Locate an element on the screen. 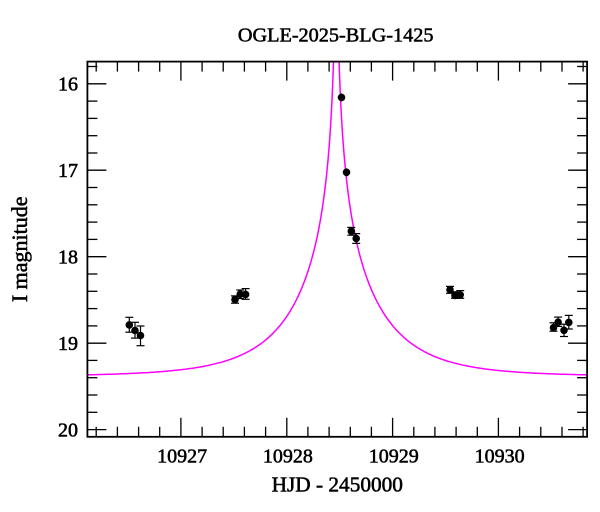 This screenshot has height=512, width=600. svg-text: 16 is located at coordinates (68, 85).